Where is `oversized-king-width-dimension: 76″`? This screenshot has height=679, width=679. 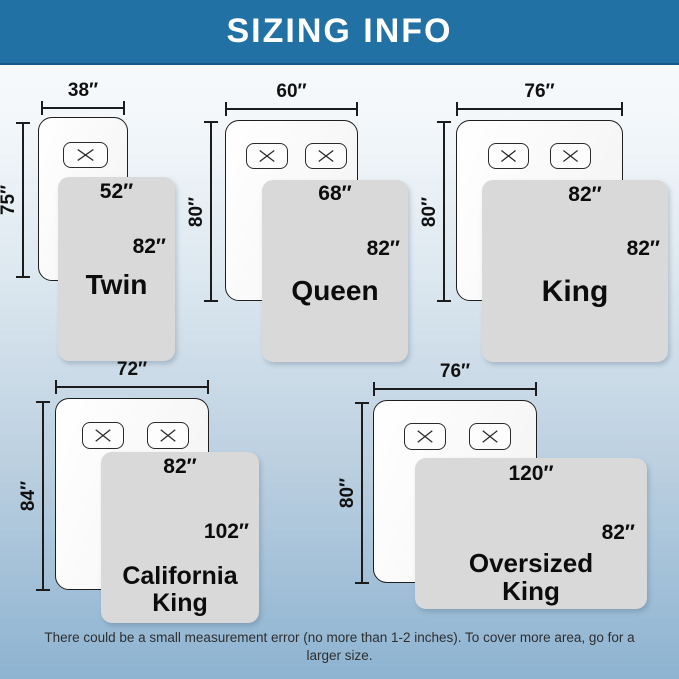 oversized-king-width-dimension: 76″ is located at coordinates (455, 378).